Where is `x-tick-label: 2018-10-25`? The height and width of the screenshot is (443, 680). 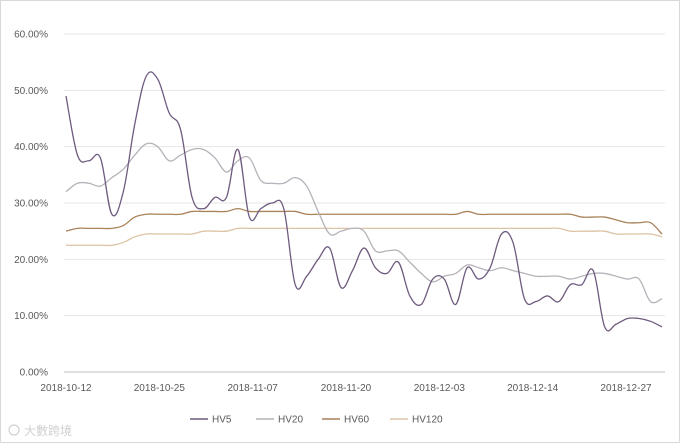 x-tick-label: 2018-10-25 is located at coordinates (160, 388).